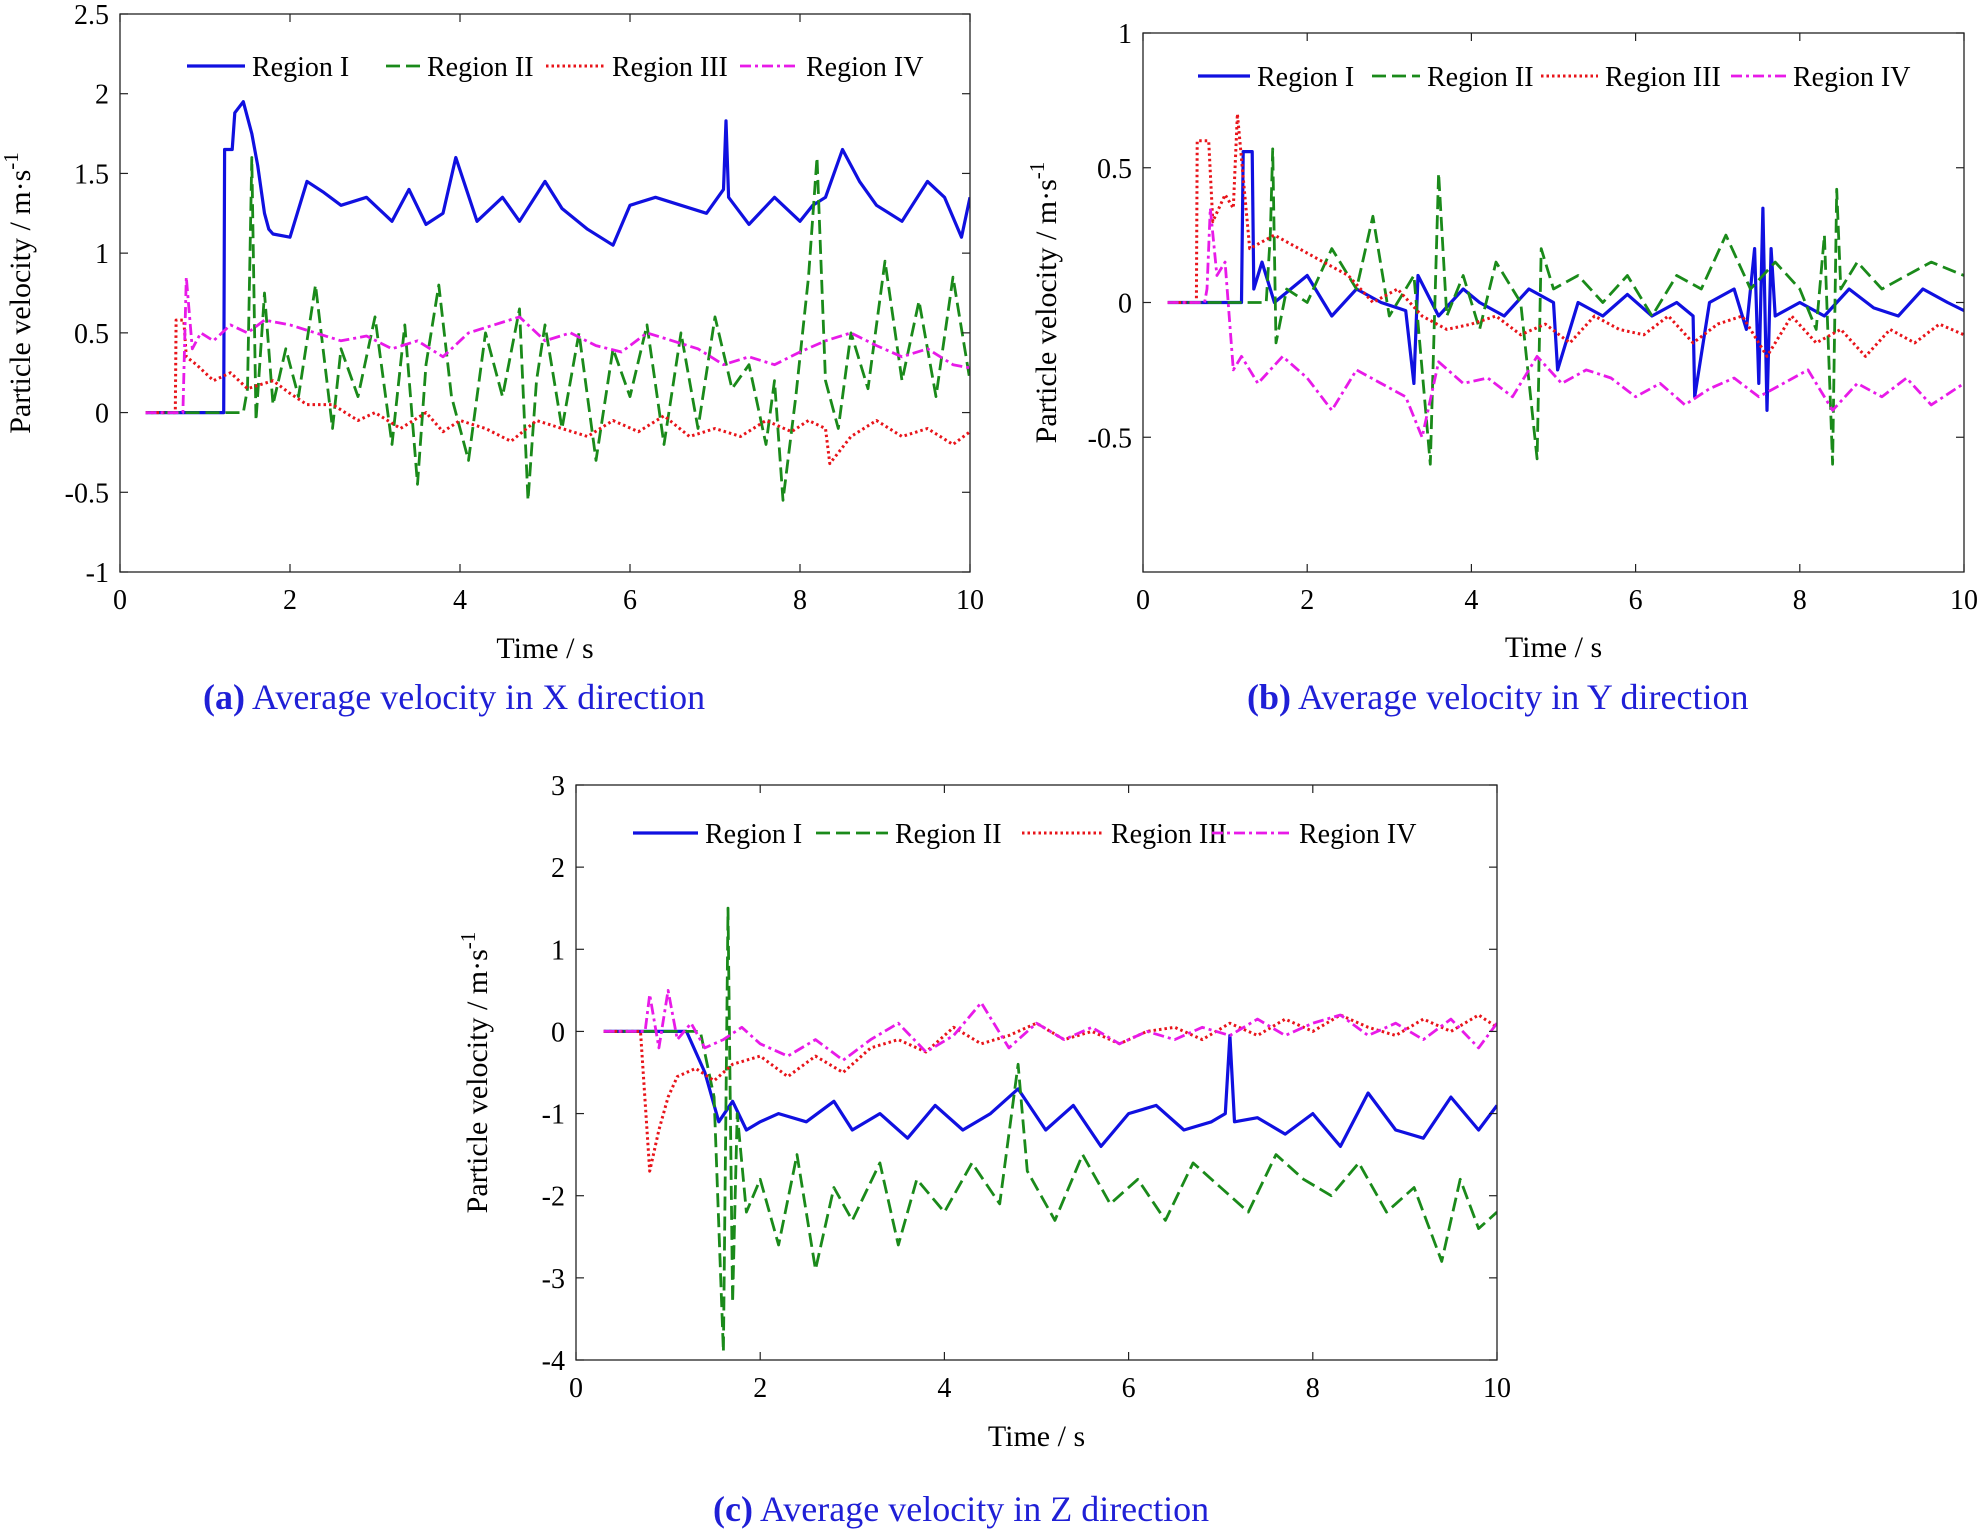  Describe the element at coordinates (1269, 697) in the screenshot. I see `caption-label-b: (b)` at that location.